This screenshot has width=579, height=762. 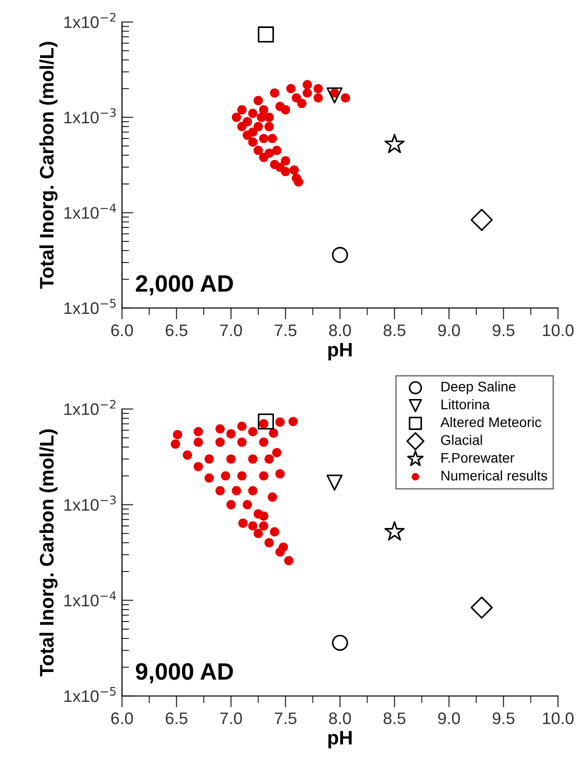 What do you see at coordinates (90, 408) in the screenshot?
I see `y-tick-label: 1x10$^{−2}$` at bounding box center [90, 408].